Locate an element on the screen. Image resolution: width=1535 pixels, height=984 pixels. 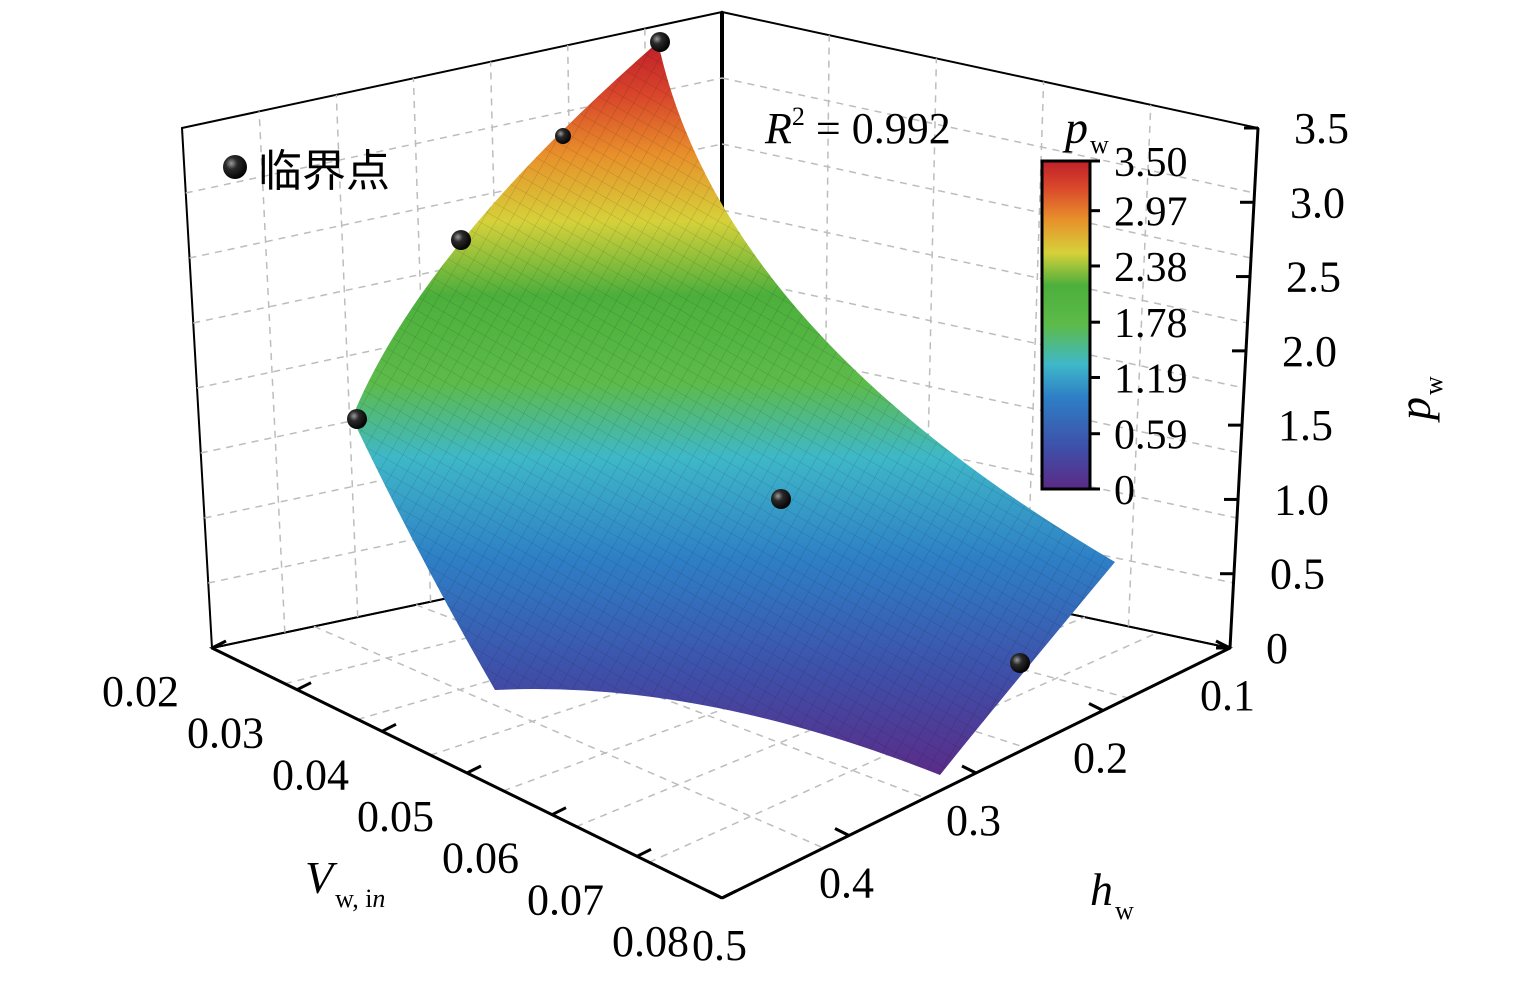
r-squared-annotation: R2 = 0.992 is located at coordinates (857, 127).